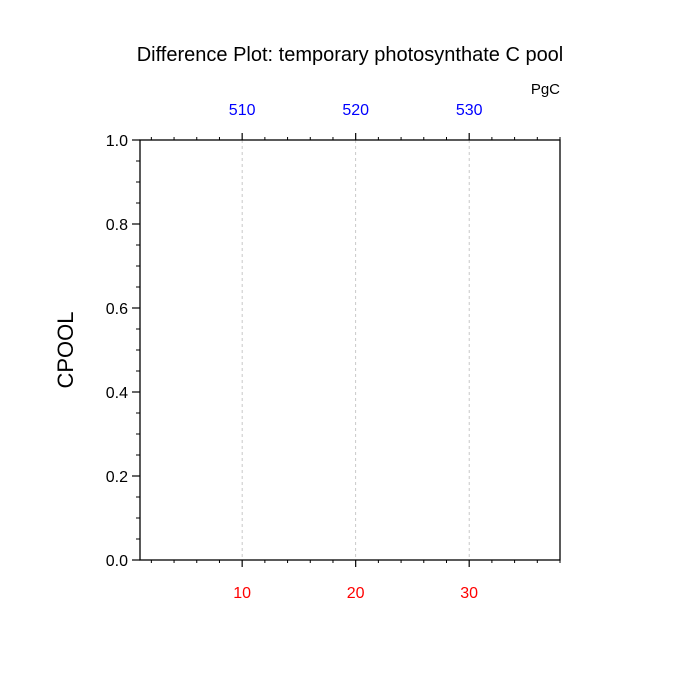 Image resolution: width=700 pixels, height=700 pixels. Describe the element at coordinates (469, 593) in the screenshot. I see `x-tick-label: 30` at that location.